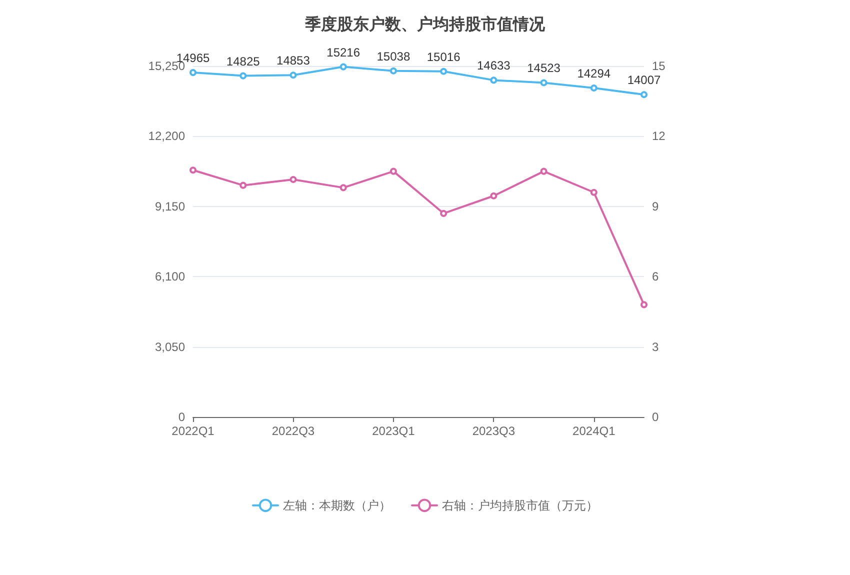  What do you see at coordinates (655, 347) in the screenshot?
I see `y2-tick-label: 3` at bounding box center [655, 347].